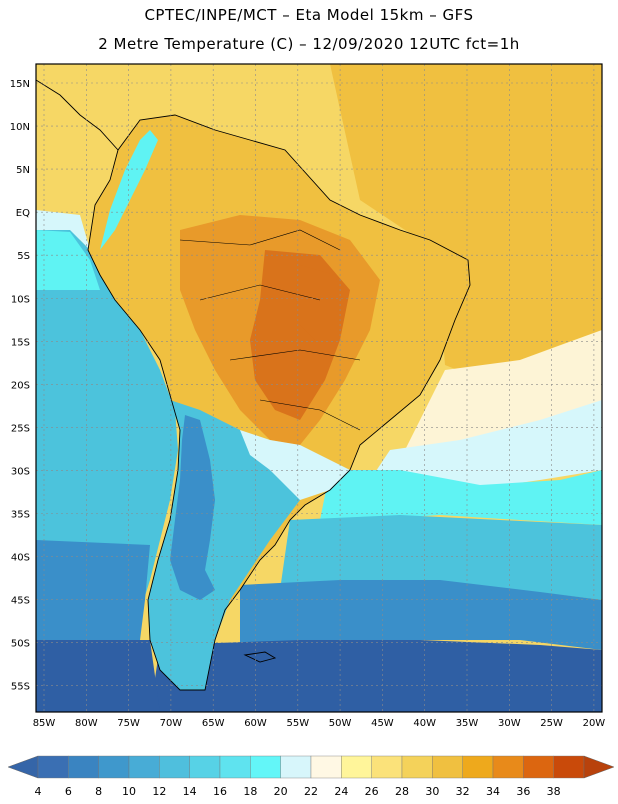 The image size is (618, 804). Describe the element at coordinates (441, 557) in the screenshot. I see `atlantic-light-blue-zone` at that location.